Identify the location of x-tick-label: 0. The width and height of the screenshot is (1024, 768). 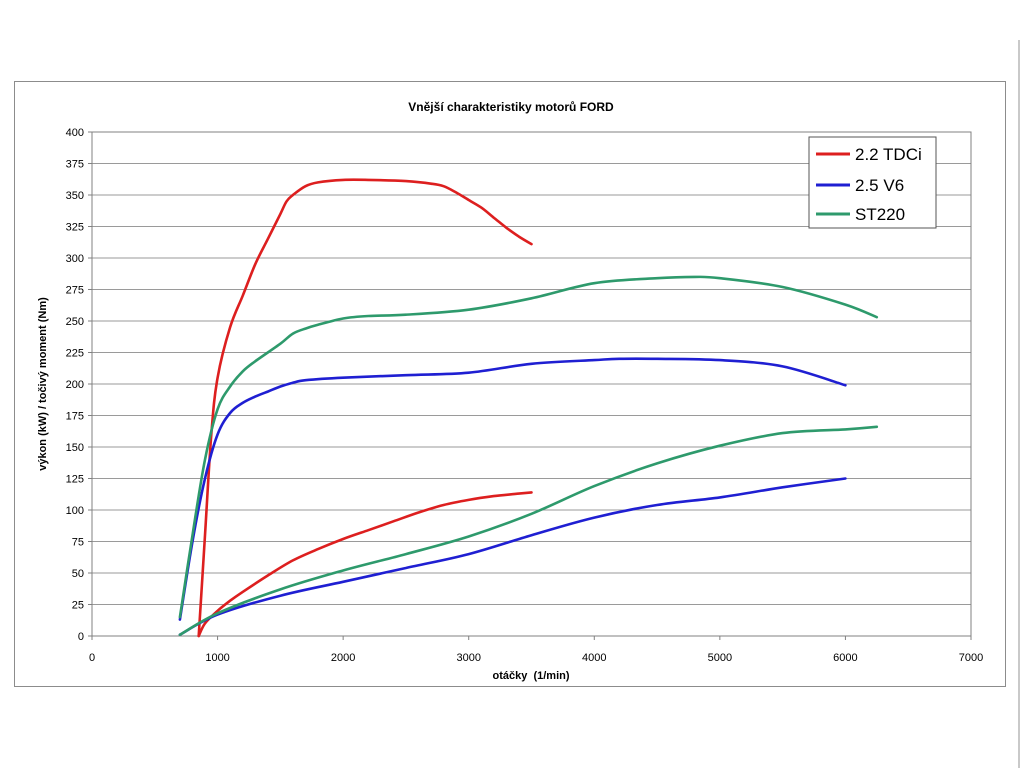
(92, 658).